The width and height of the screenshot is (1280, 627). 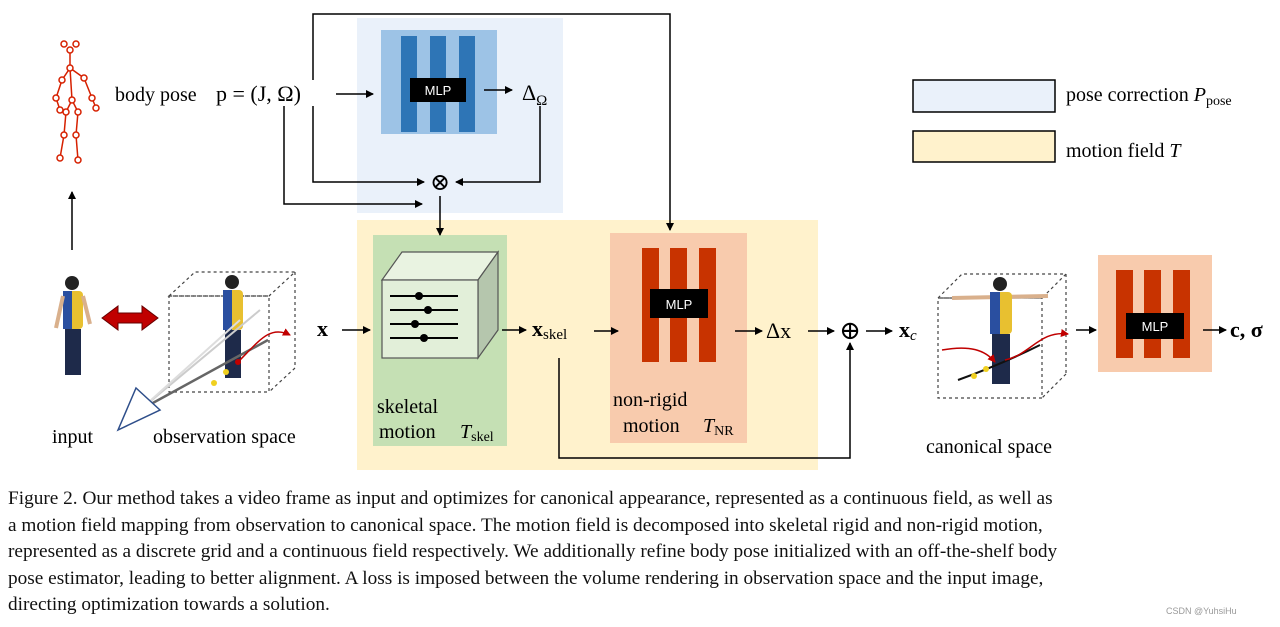 I want to click on output-label: c, σ, so click(x=1246, y=329).